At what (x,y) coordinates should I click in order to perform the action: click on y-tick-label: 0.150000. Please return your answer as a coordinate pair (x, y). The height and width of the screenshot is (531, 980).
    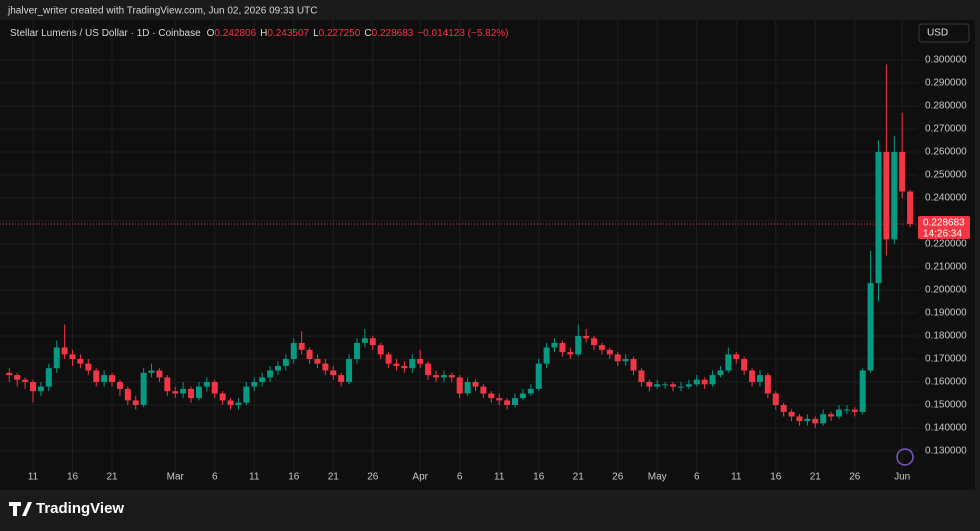
    Looking at the image, I should click on (946, 405).